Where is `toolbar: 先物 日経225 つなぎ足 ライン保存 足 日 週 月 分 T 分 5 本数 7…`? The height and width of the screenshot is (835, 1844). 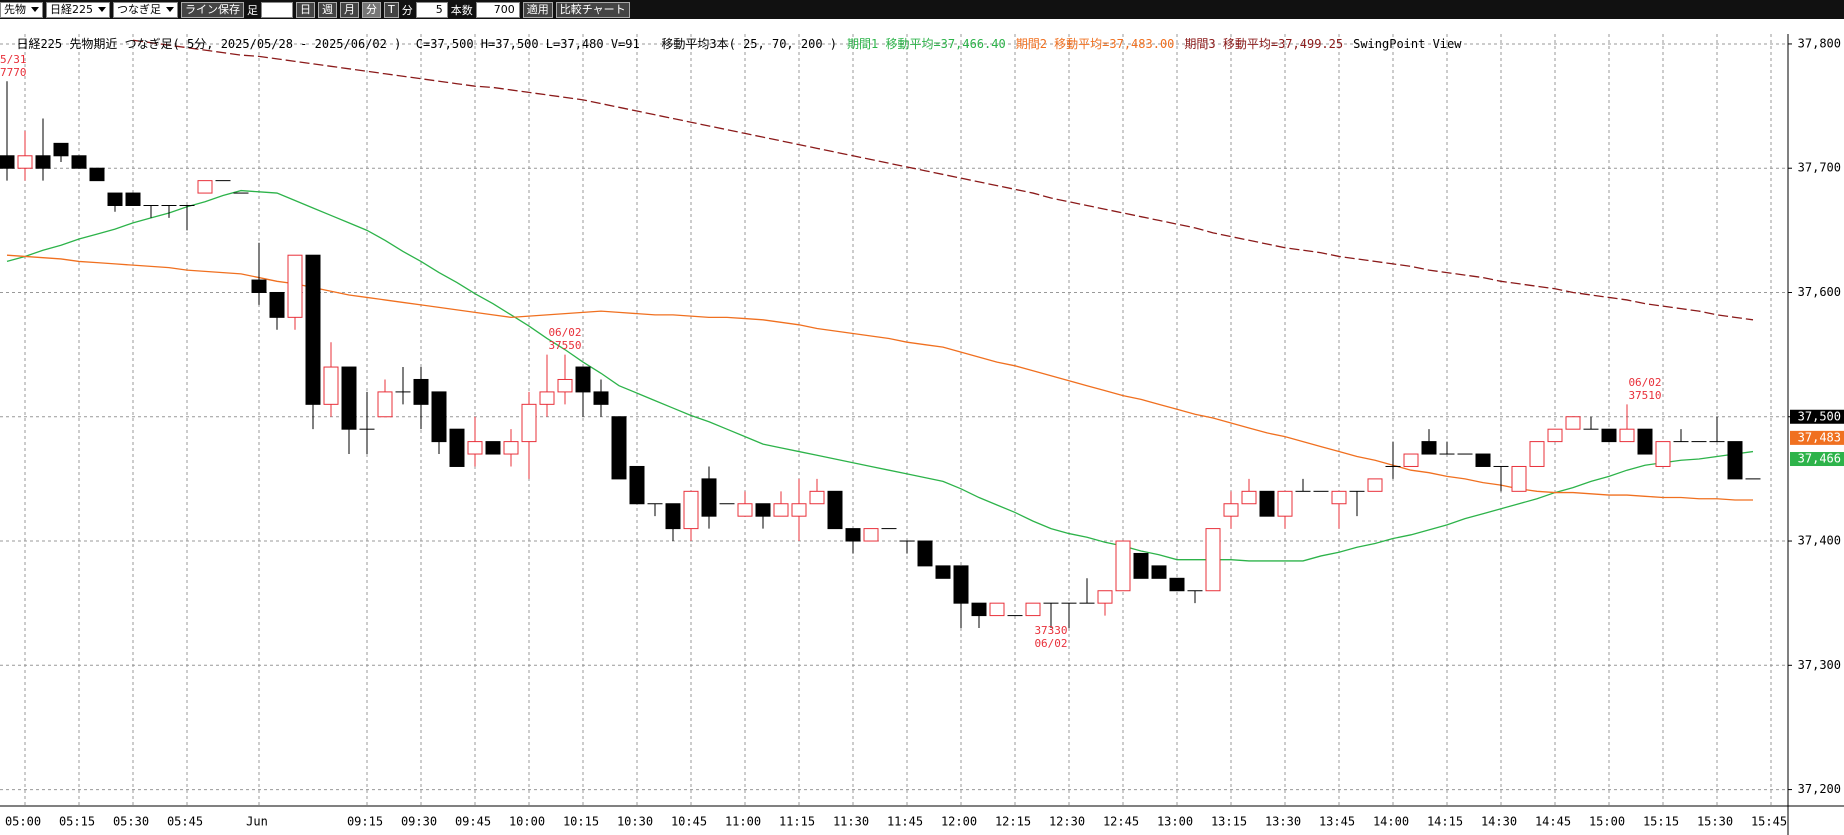
toolbar: 先物 日経225 つなぎ足 ライン保存 足 日 週 月 分 T 分 5 本数 7… is located at coordinates (922, 9).